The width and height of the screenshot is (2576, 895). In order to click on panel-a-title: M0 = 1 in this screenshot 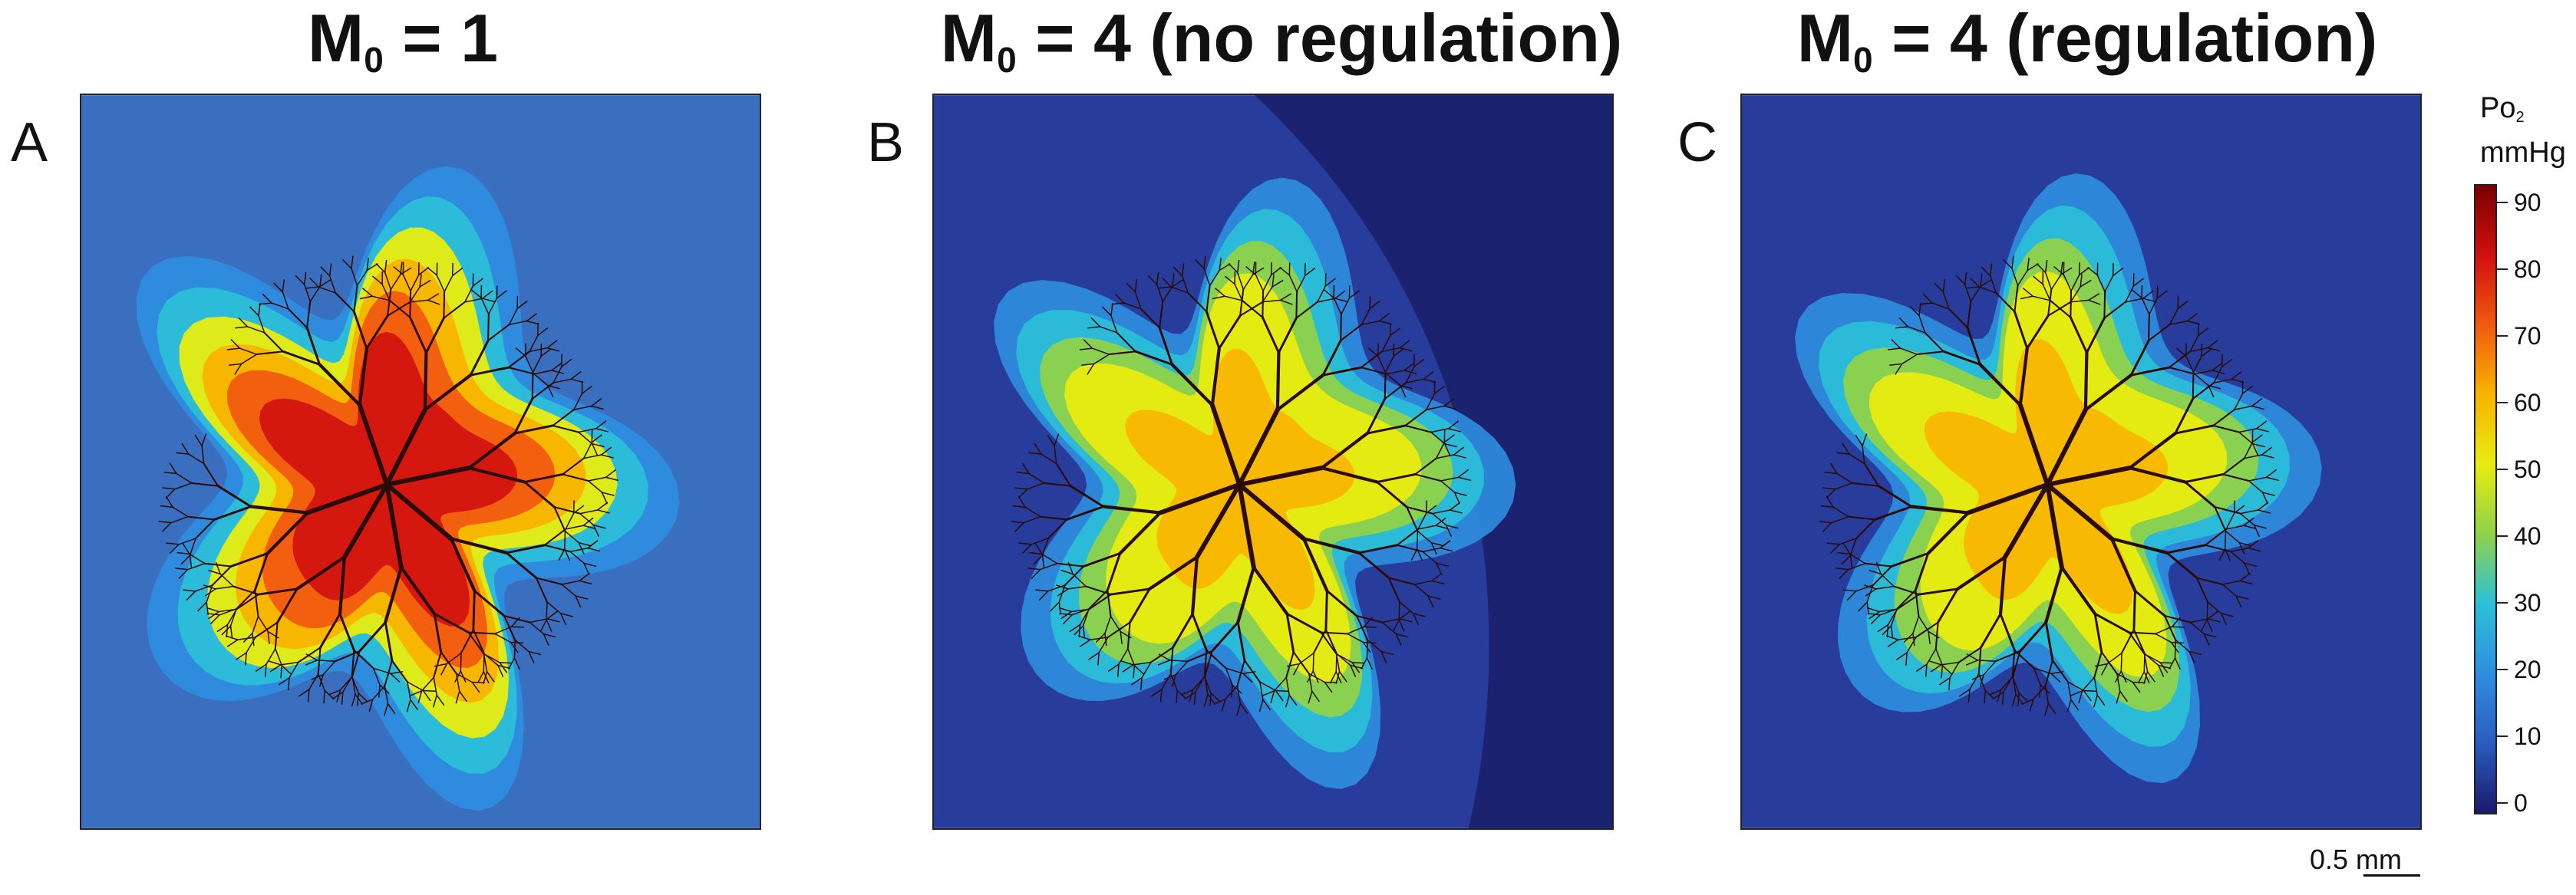, I will do `click(403, 40)`.